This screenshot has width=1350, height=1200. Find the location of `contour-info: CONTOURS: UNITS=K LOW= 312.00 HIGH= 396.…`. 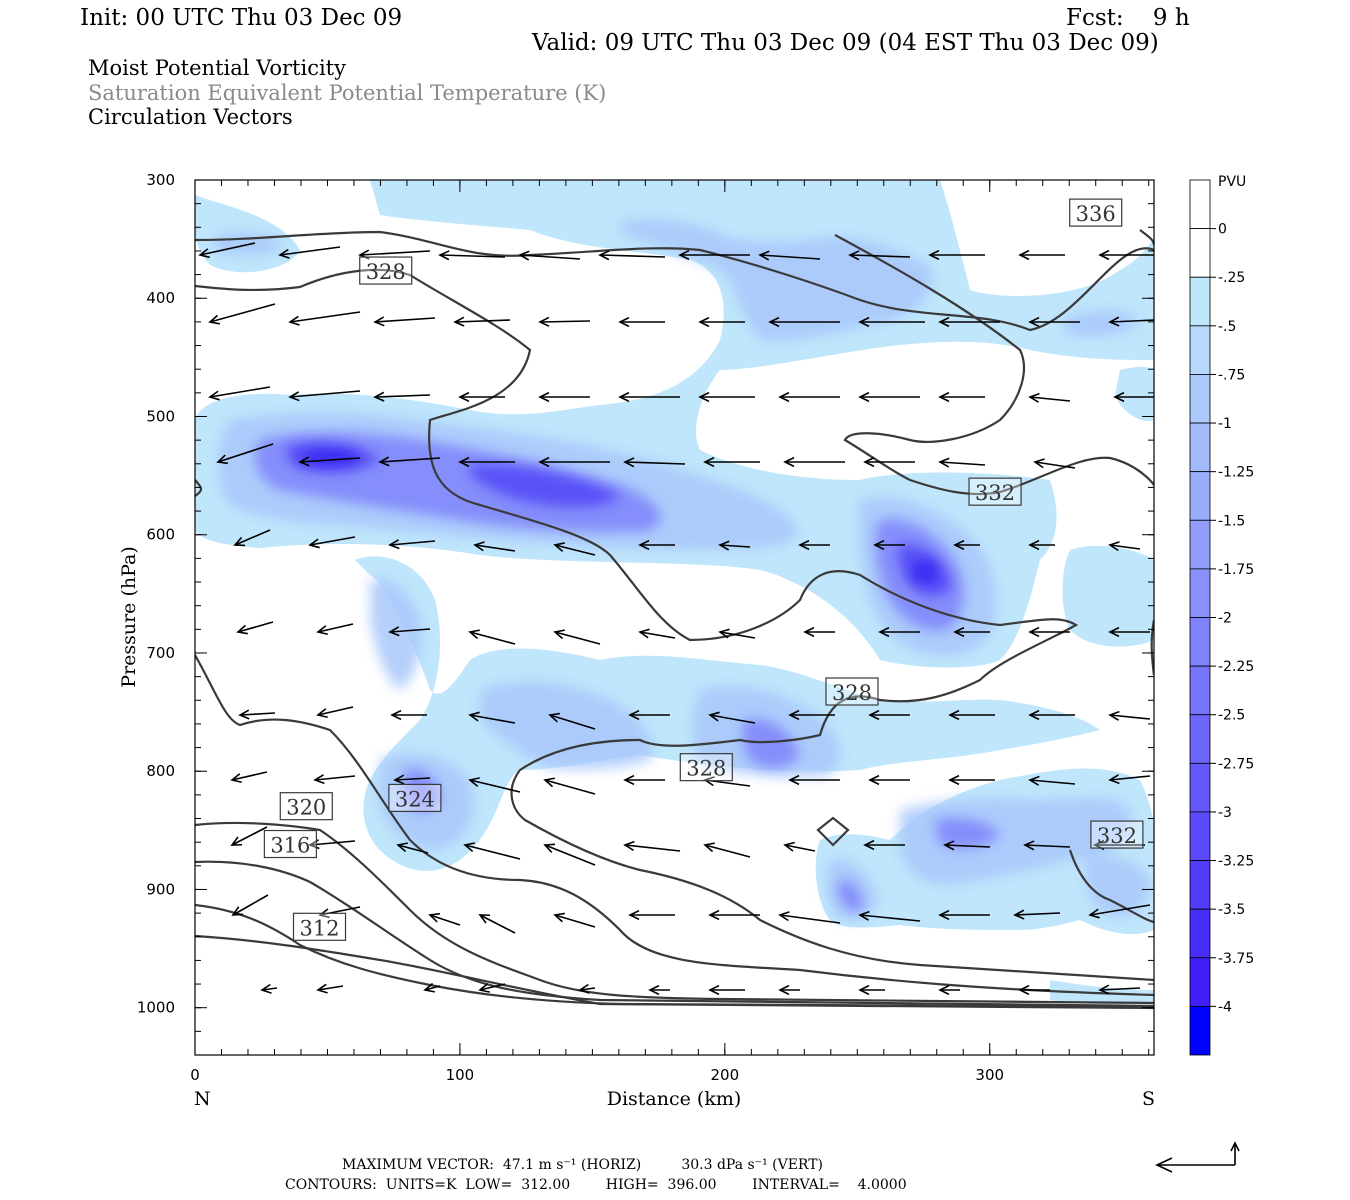

contour-info: CONTOURS: UNITS=K LOW= 312.00 HIGH= 396.… is located at coordinates (596, 1185).